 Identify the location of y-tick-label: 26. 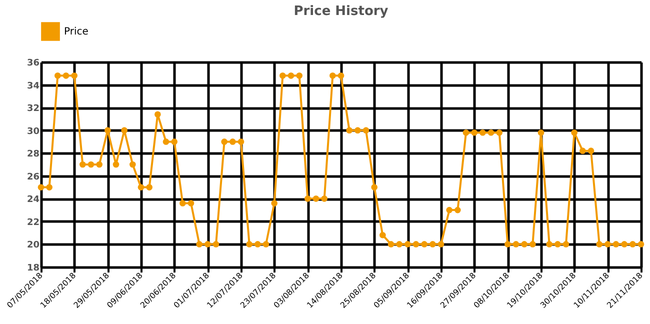
(33, 177).